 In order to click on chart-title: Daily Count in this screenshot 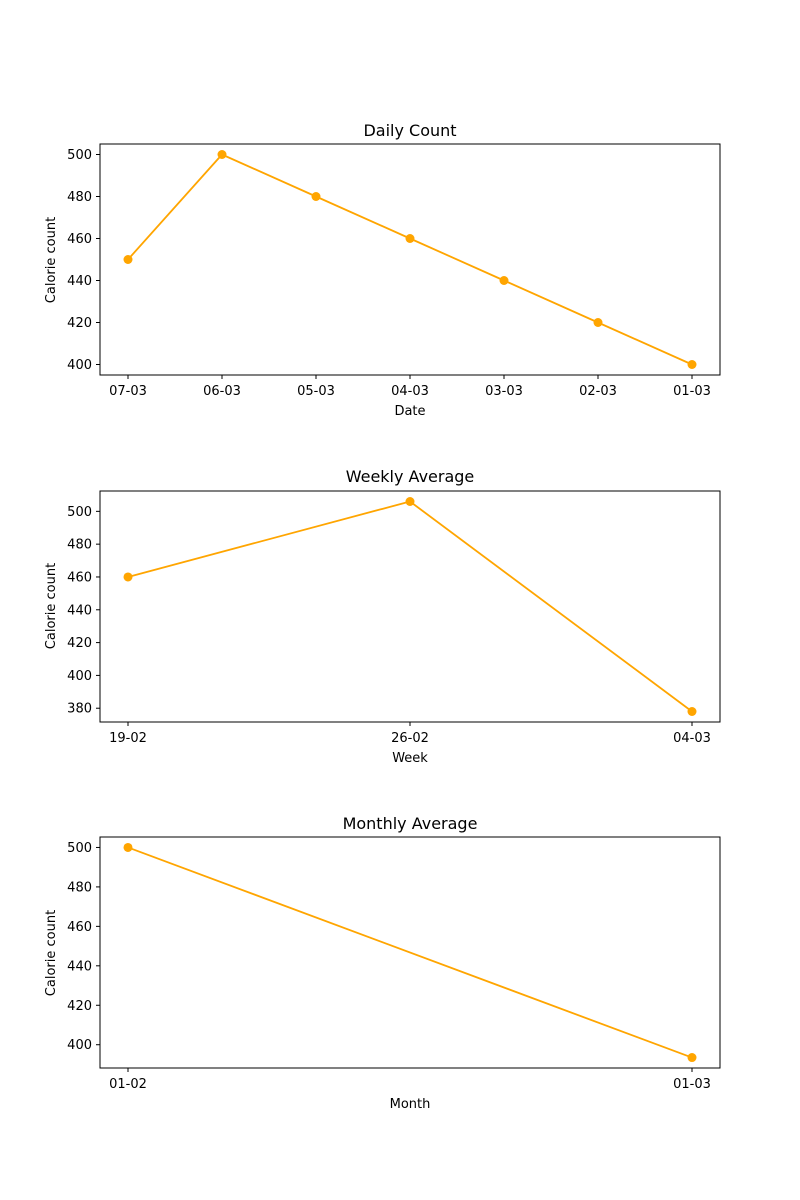, I will do `click(409, 130)`.